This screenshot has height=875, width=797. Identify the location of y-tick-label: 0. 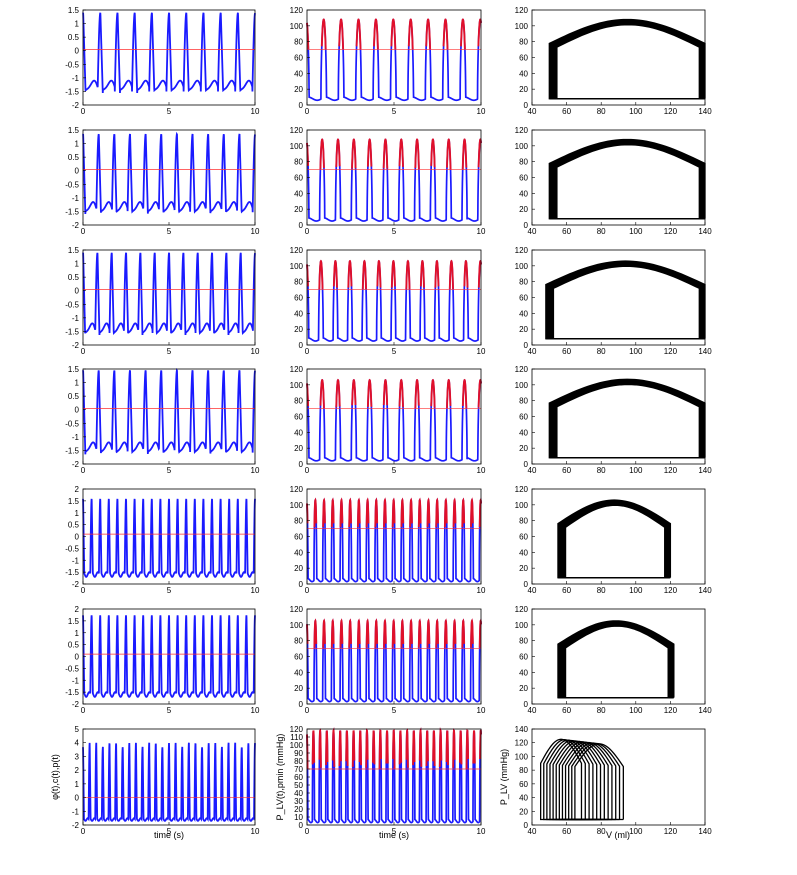
(301, 345).